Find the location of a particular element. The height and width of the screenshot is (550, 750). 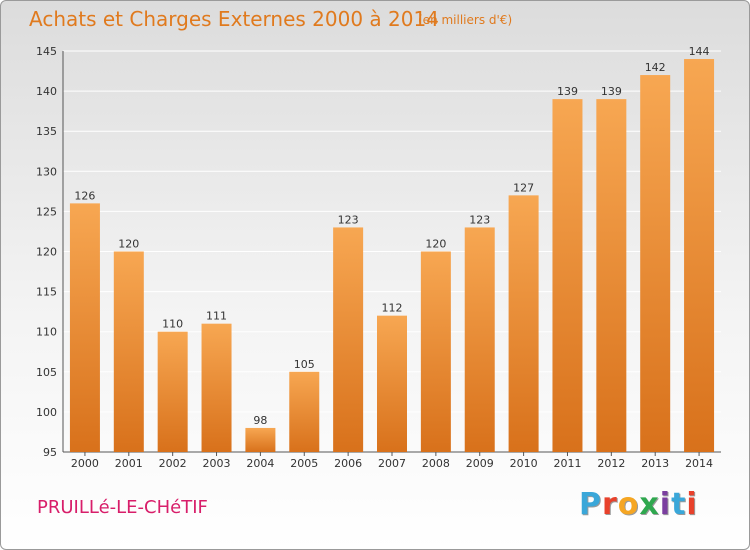

proxiti-logo: Proxiti is located at coordinates (638, 504).